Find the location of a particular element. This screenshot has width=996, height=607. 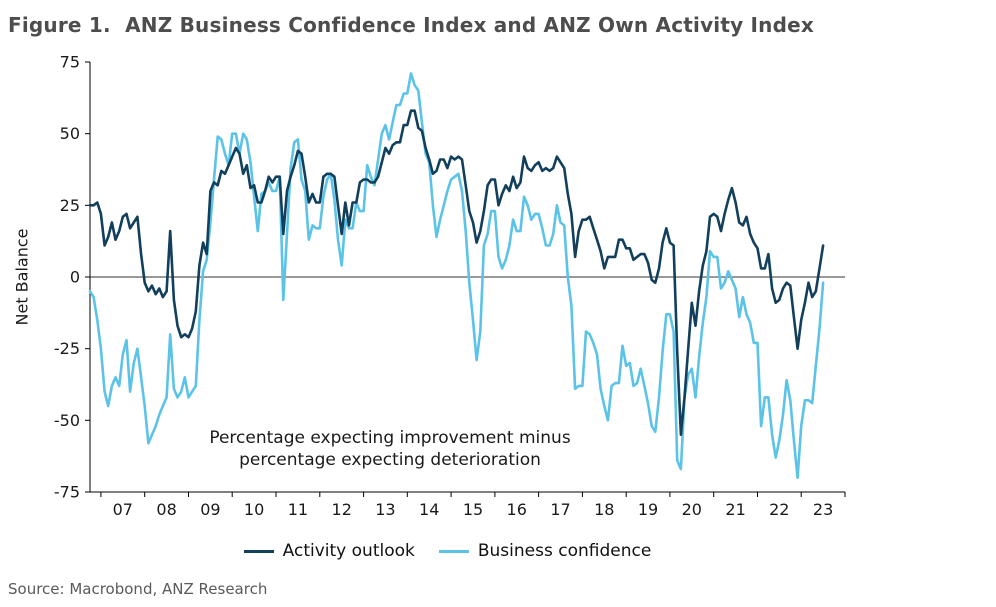

y-tick-label: 0 is located at coordinates (75, 277).